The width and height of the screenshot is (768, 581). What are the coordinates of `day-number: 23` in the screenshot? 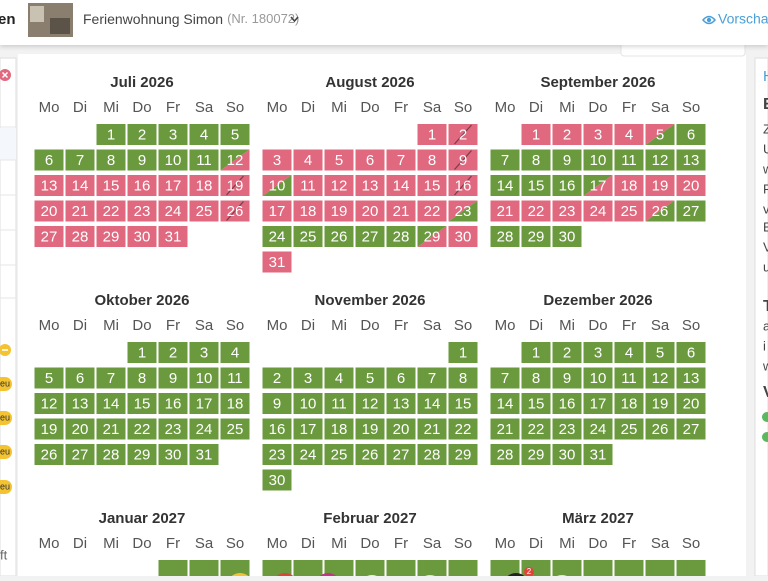 It's located at (173, 429).